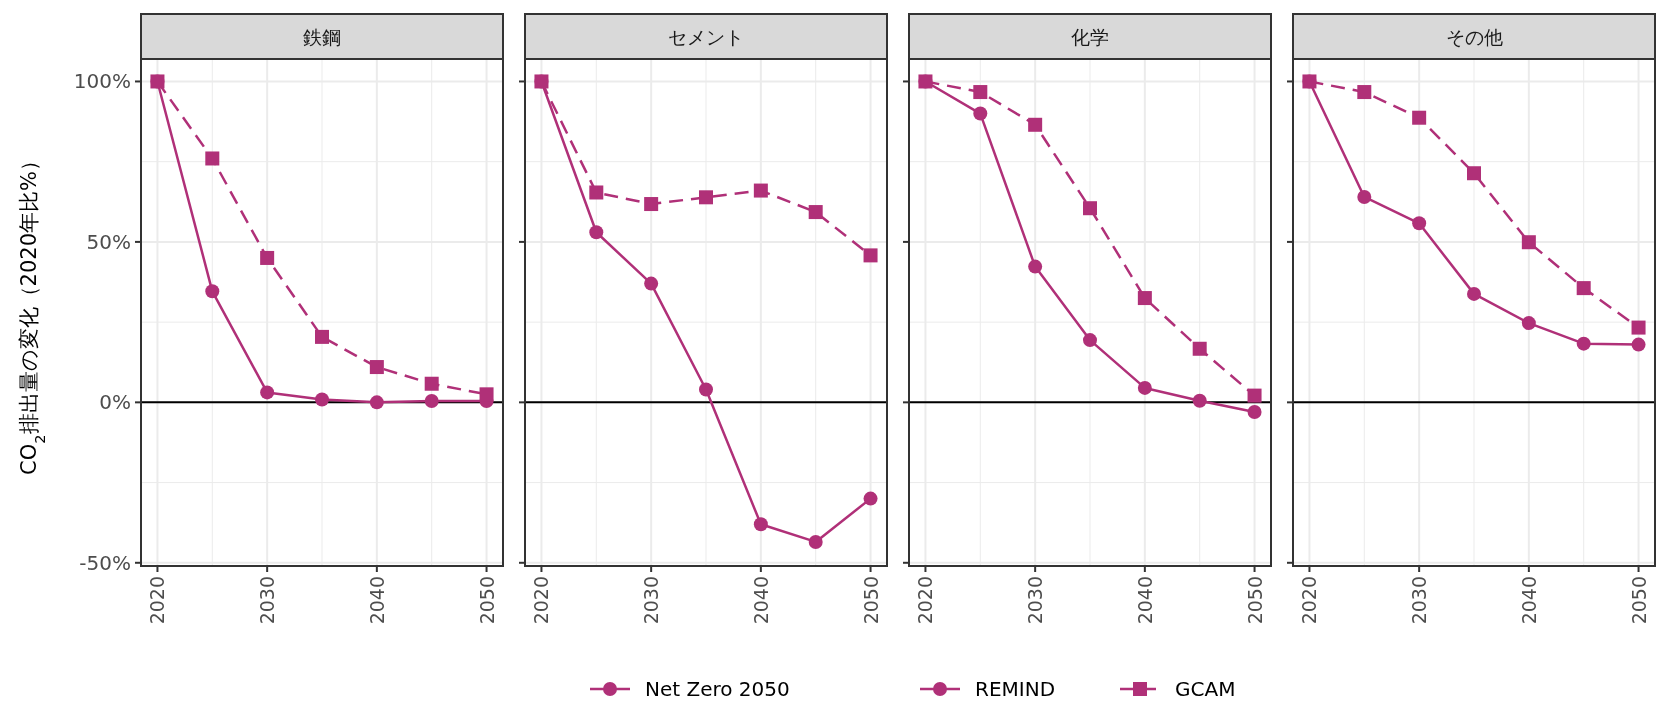  What do you see at coordinates (322, 36) in the screenshot?
I see `chart-title: 鉄鋼` at bounding box center [322, 36].